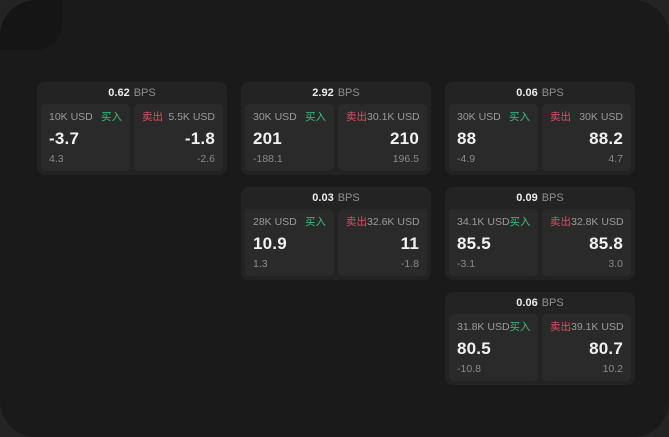  I want to click on buy-panel: 10K USD 买入 -3.7 4.3, so click(85, 137).